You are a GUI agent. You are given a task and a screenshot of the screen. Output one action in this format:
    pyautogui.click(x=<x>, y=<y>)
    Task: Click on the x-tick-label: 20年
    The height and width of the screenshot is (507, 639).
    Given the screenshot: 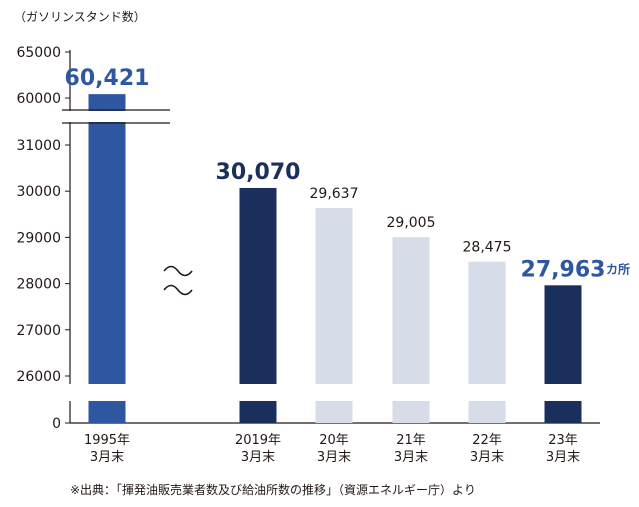 What is the action you would take?
    pyautogui.click(x=334, y=440)
    